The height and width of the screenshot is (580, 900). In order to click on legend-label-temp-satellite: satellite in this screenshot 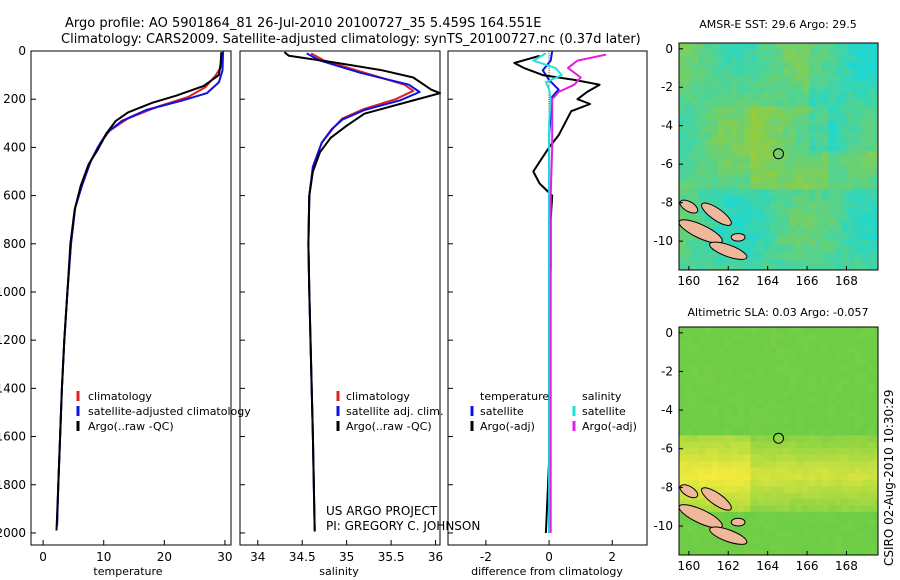, I will do `click(502, 411)`.